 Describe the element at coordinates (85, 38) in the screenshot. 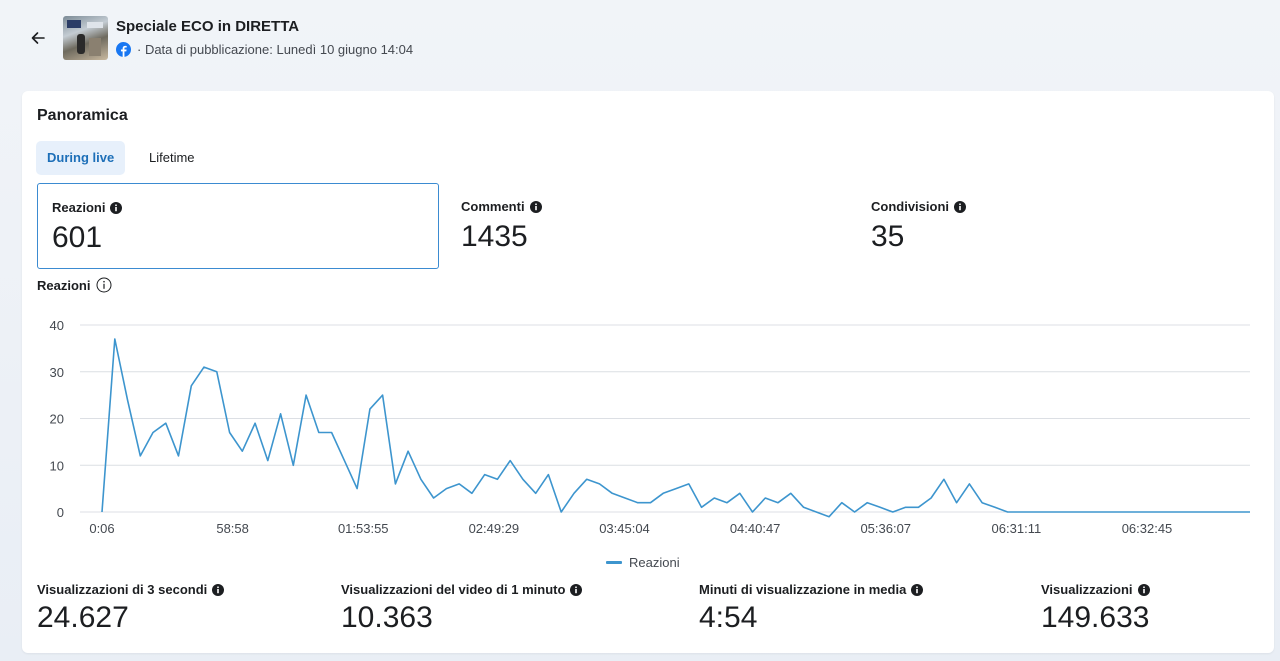

I see `video-thumbnail` at that location.